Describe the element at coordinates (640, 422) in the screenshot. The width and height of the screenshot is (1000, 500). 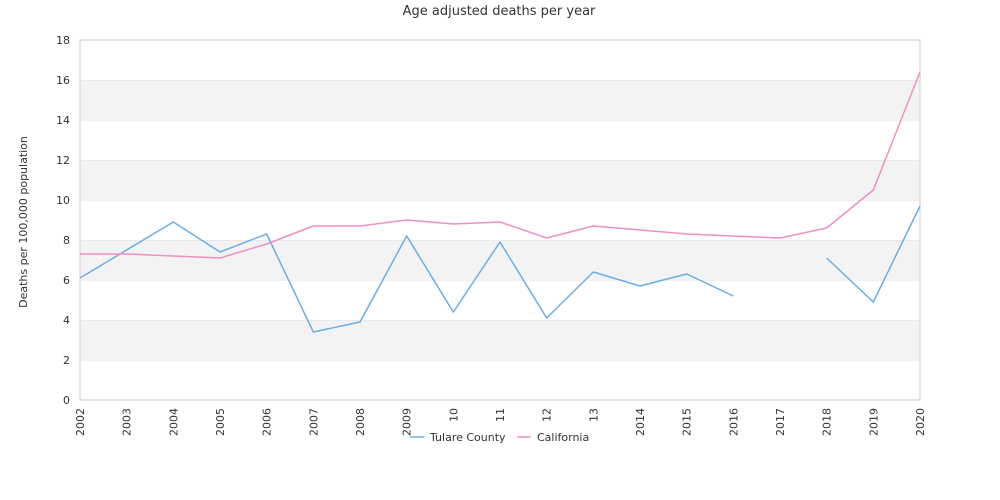
I see `x-tick-label: 2014` at that location.